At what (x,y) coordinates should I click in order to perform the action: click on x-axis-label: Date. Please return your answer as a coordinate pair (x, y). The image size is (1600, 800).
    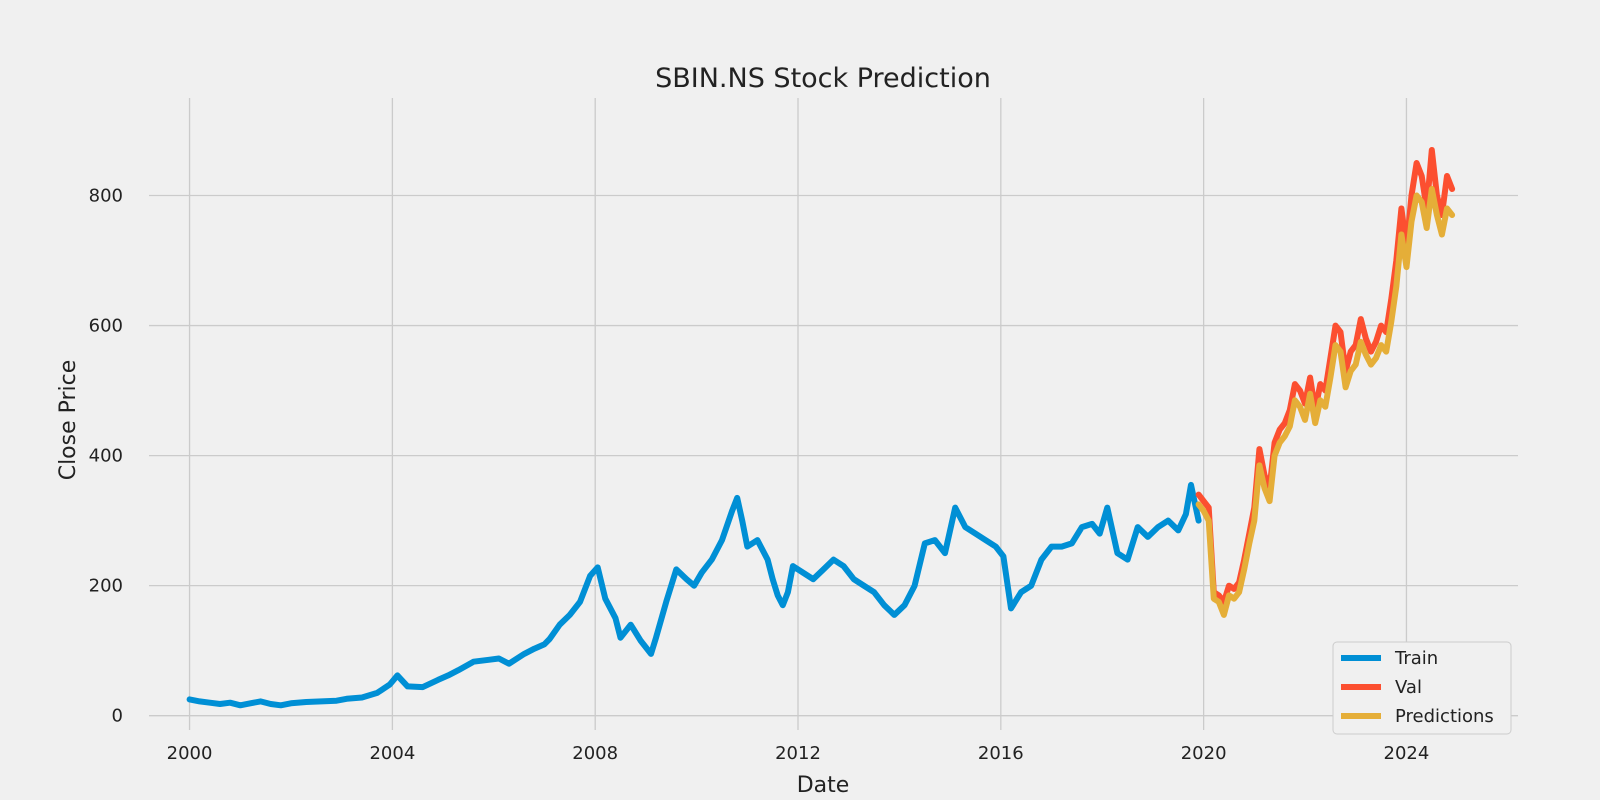
    Looking at the image, I should click on (823, 785).